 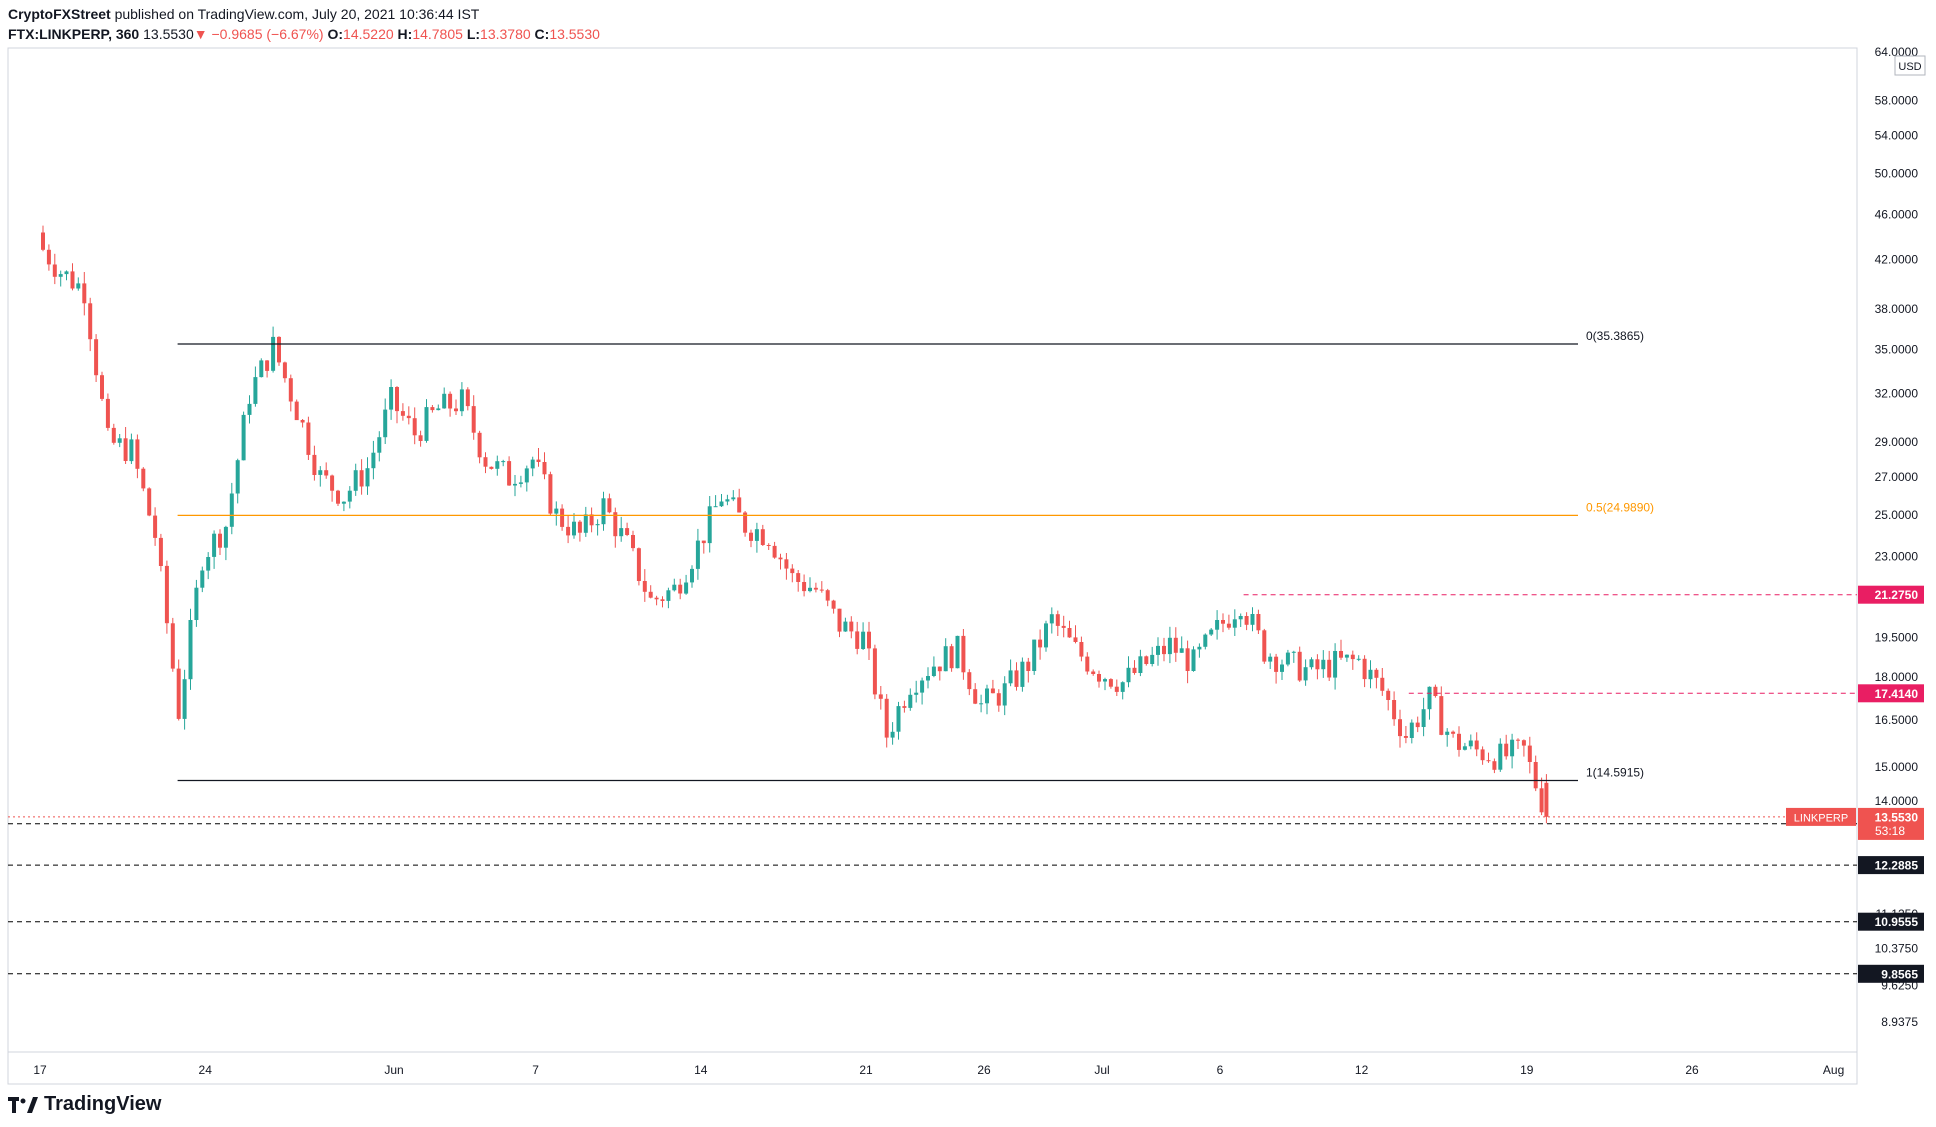 I want to click on publisher-name: CryptoFXStreet, so click(x=59, y=14).